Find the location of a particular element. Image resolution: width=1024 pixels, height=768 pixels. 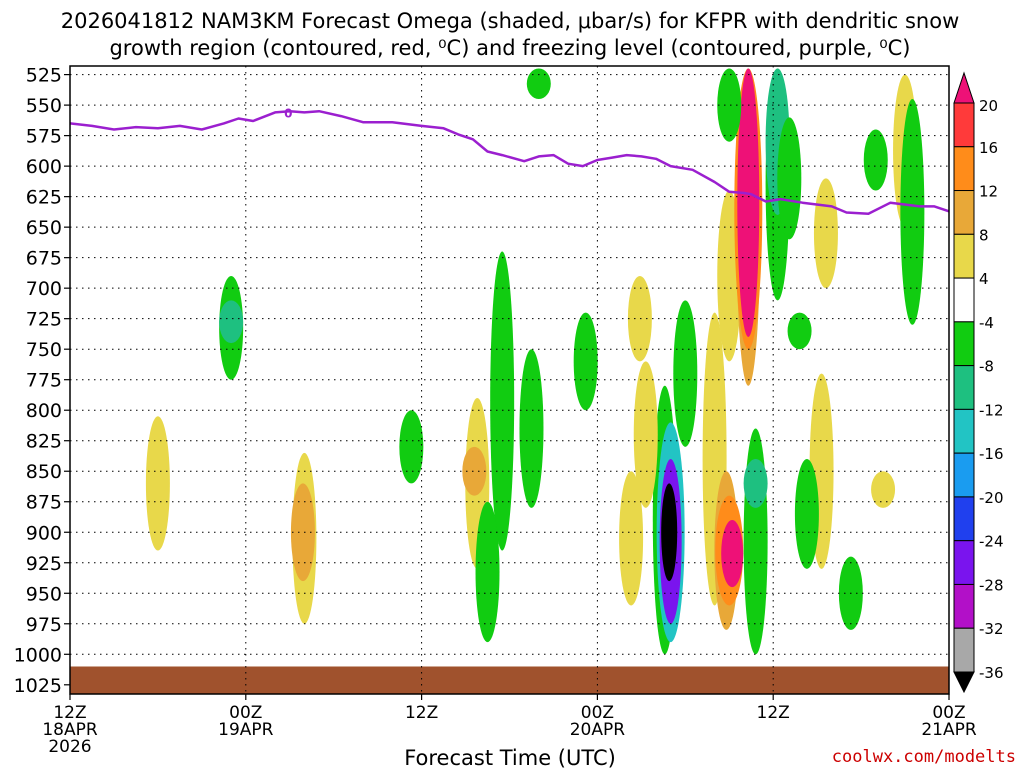

colorbar-label: 16 is located at coordinates (988, 148).